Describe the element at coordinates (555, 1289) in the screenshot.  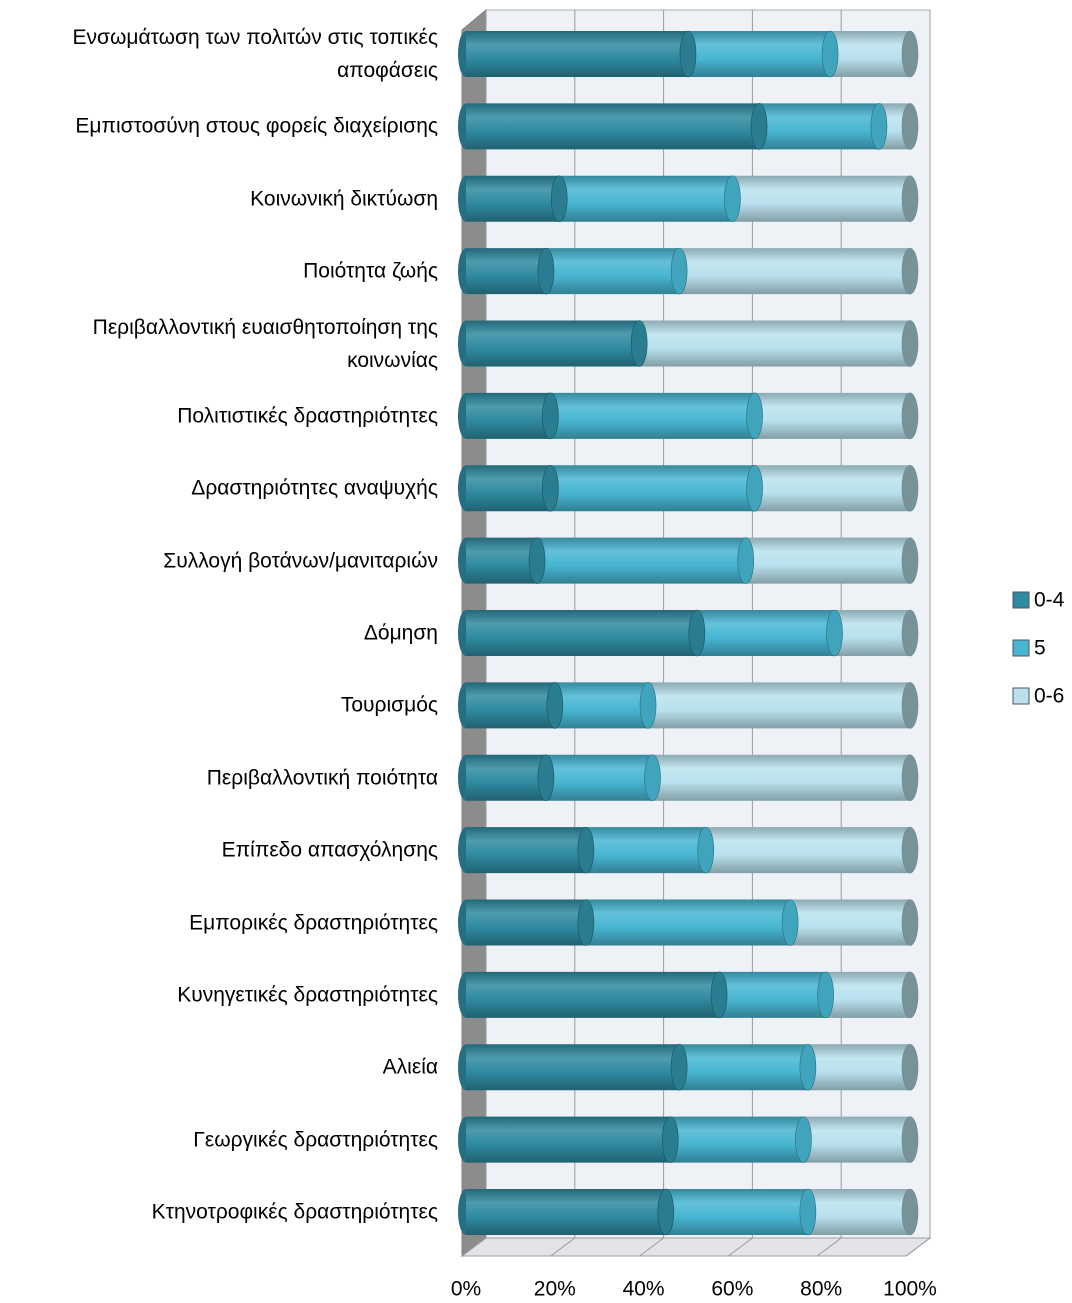
I see `x-tick-label: 20%` at that location.